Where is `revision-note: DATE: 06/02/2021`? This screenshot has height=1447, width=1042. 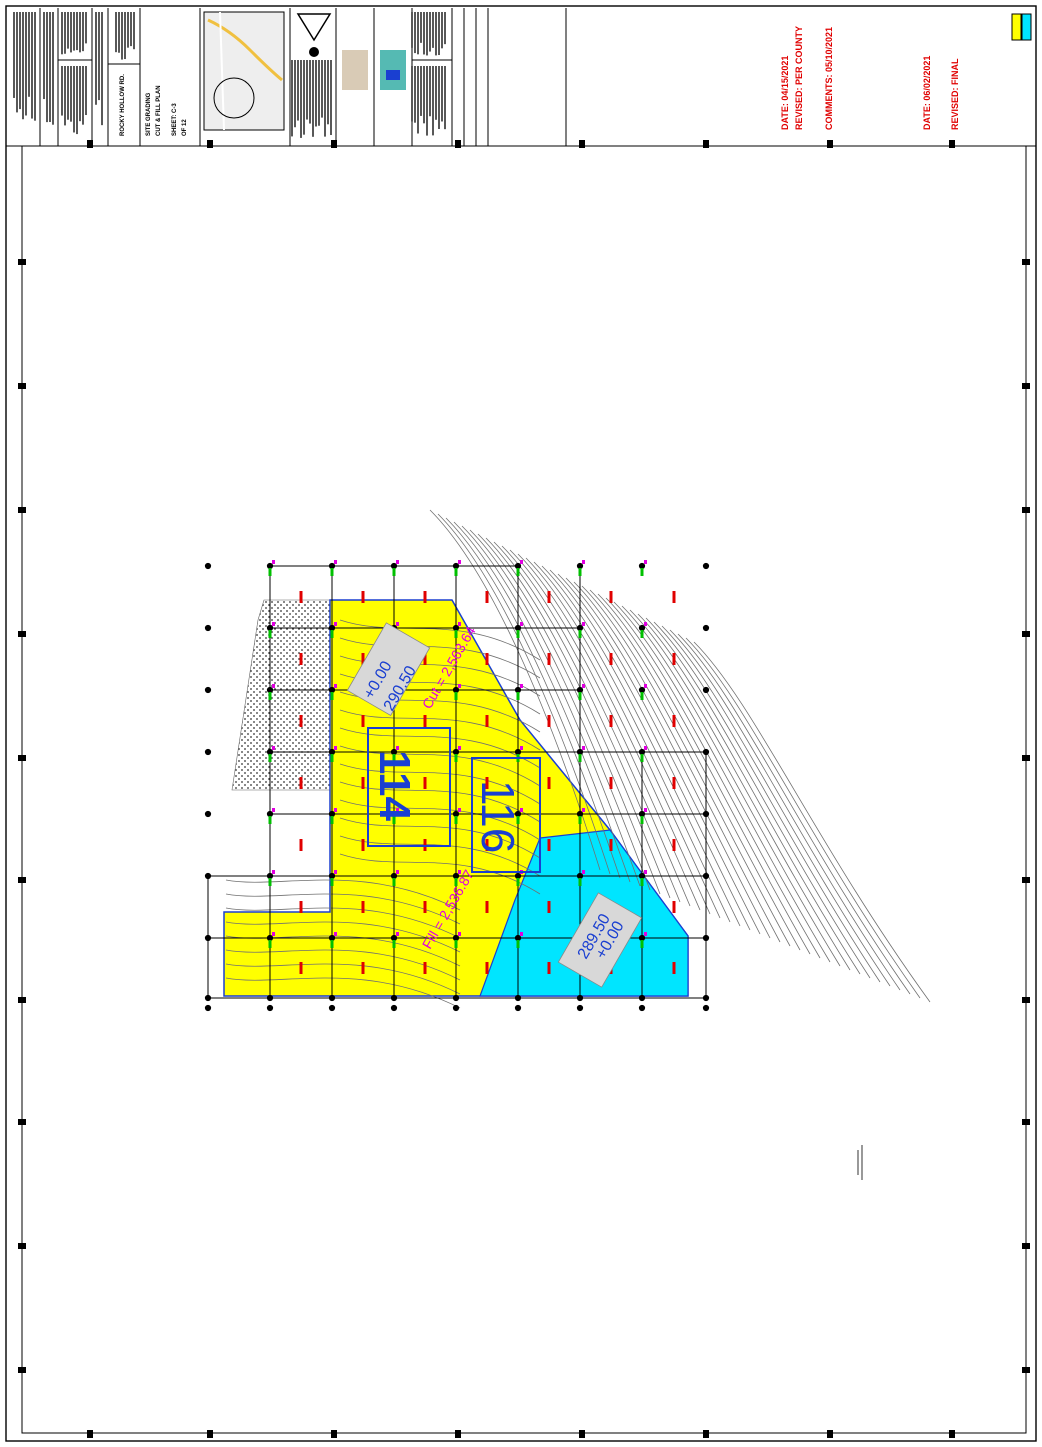 revision-note: DATE: 06/02/2021 is located at coordinates (927, 93).